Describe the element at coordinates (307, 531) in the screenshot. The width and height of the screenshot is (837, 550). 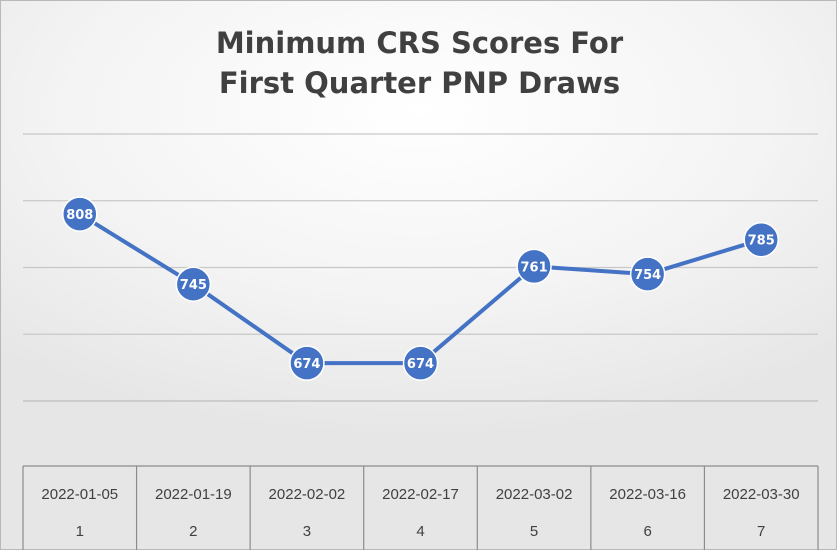
I see `x-tick-index: 3` at that location.